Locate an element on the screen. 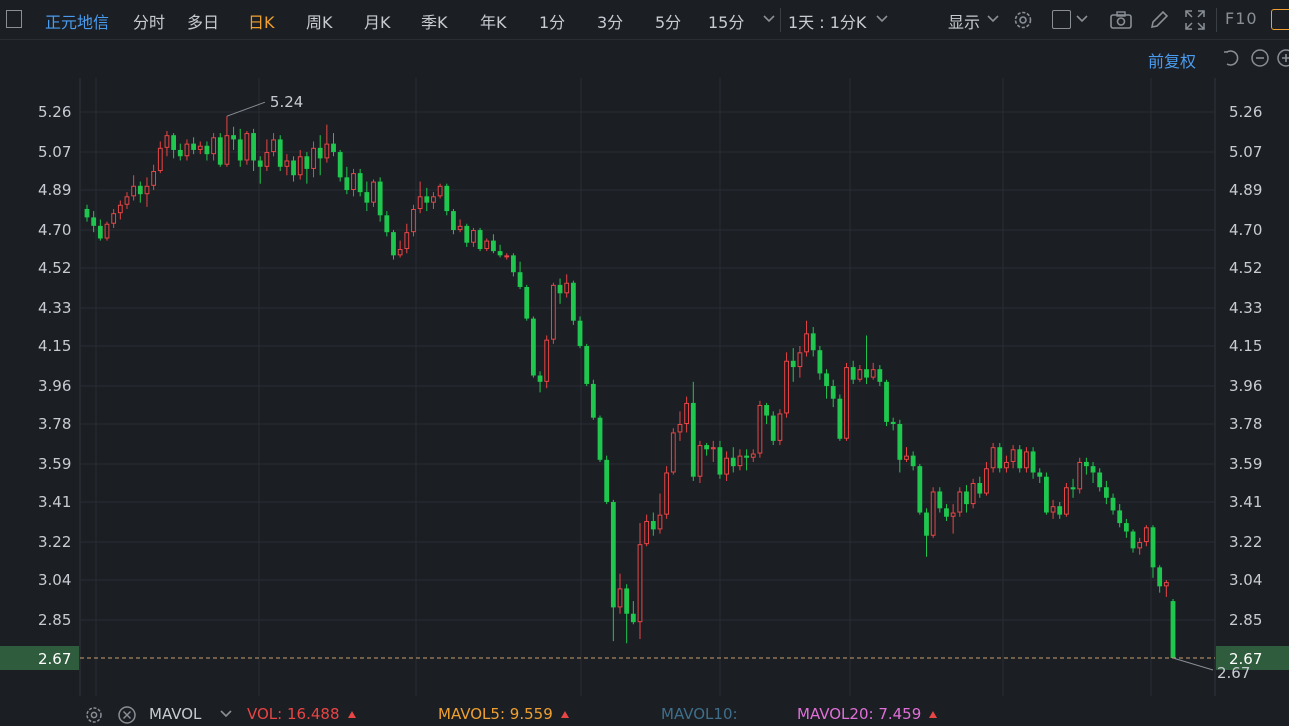  interval-selector: 1天 : 1分K is located at coordinates (827, 22).